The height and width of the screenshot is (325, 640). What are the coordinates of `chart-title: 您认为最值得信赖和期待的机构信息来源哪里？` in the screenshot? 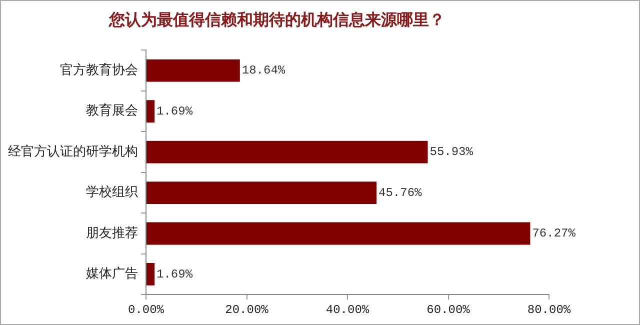 It's located at (276, 19).